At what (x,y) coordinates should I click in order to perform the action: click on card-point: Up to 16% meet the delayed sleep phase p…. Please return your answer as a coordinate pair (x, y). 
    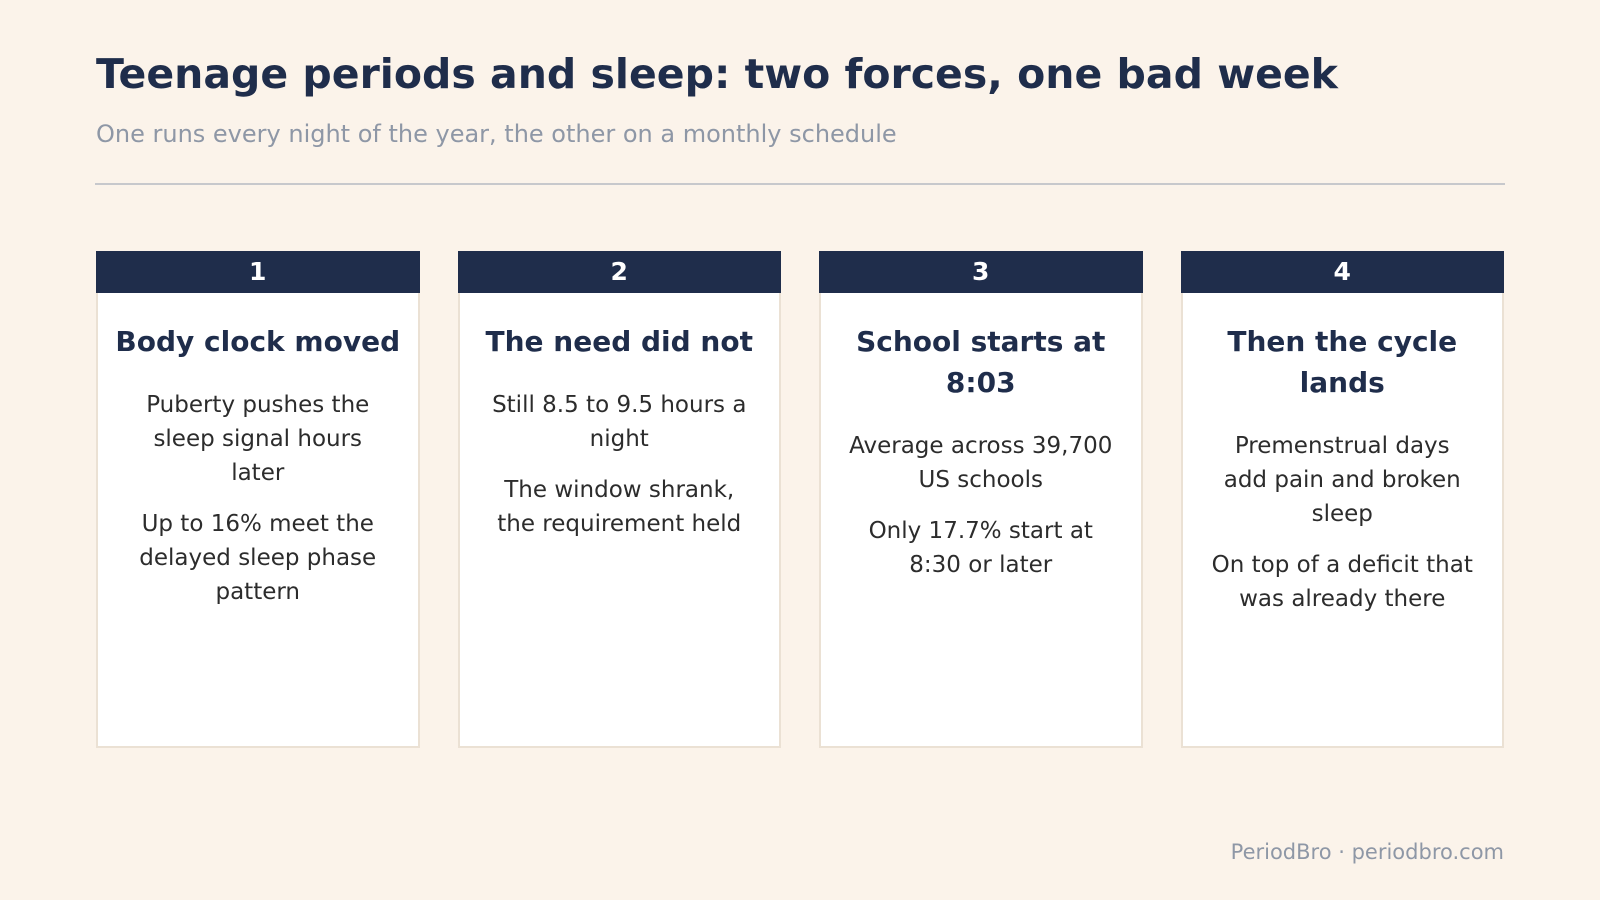
    Looking at the image, I should click on (258, 558).